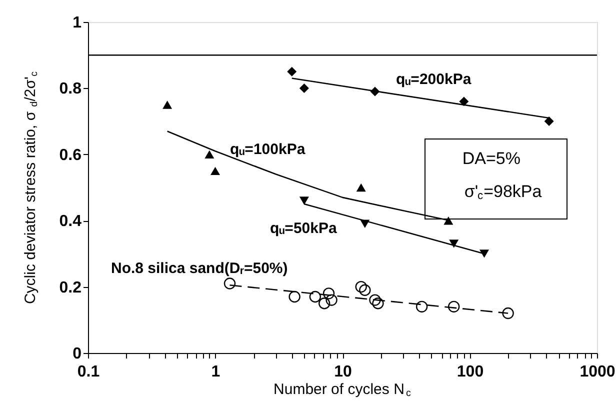 The width and height of the screenshot is (616, 408). Describe the element at coordinates (77, 354) in the screenshot. I see `y-tick-label: 0` at that location.